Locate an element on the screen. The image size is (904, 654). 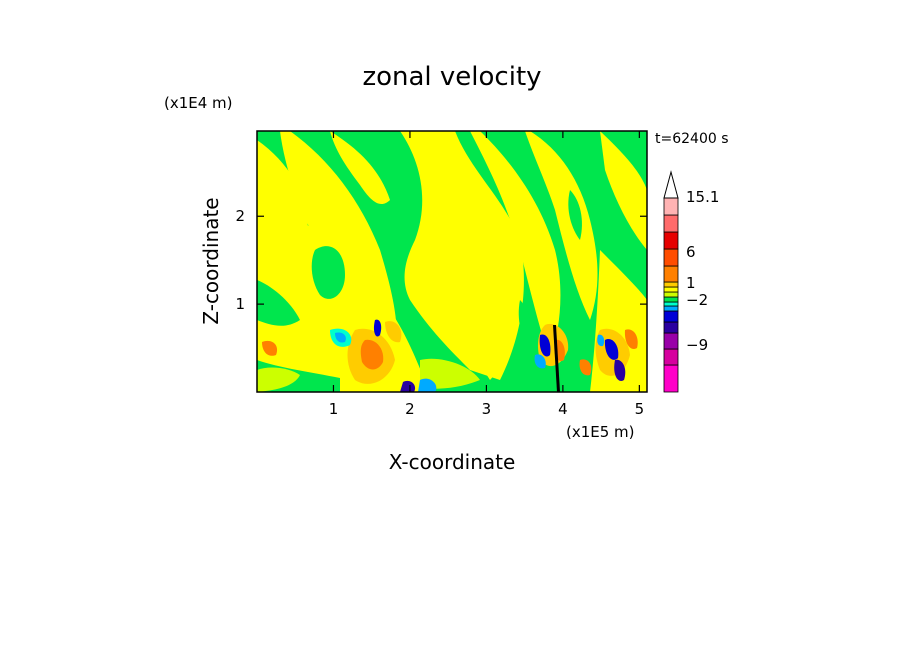
y-tick-label-1: 2 is located at coordinates (240, 216).